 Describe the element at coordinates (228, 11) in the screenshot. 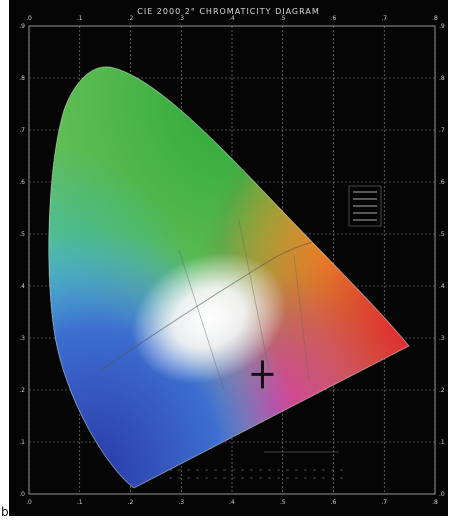

I see `diagram-title: CIE 2000 2° CHROMATICITY DIAGRAM` at that location.